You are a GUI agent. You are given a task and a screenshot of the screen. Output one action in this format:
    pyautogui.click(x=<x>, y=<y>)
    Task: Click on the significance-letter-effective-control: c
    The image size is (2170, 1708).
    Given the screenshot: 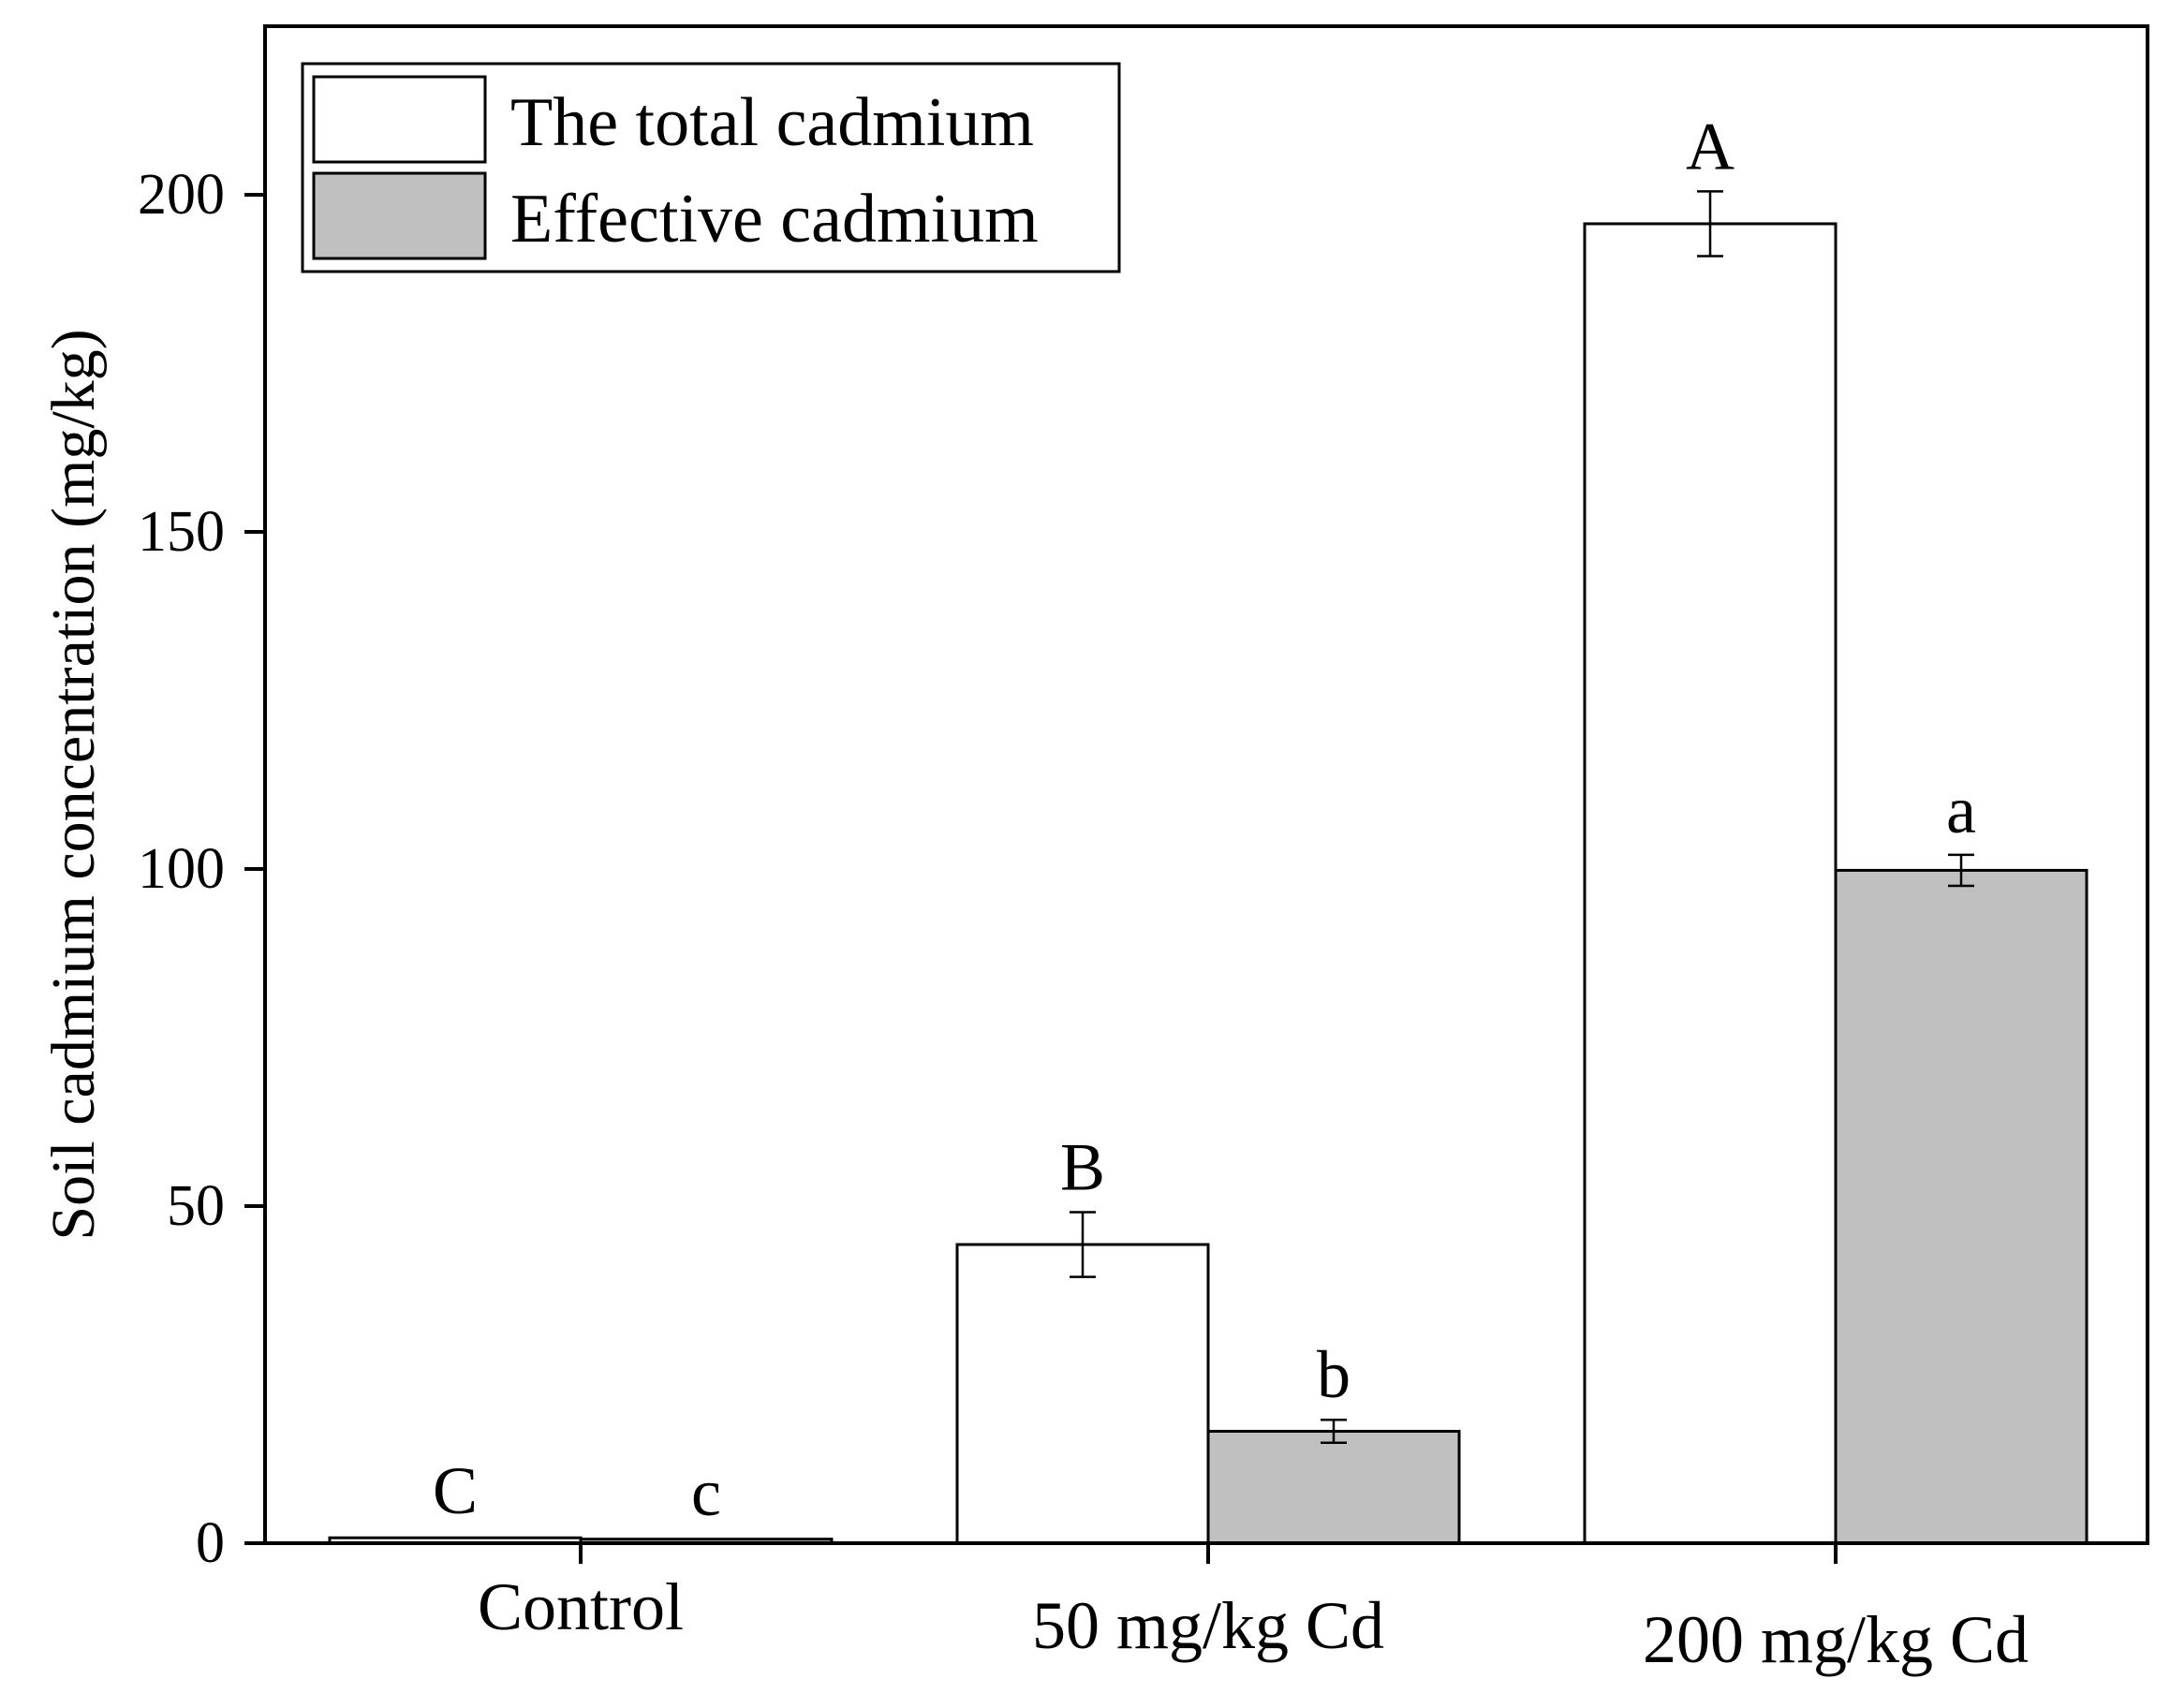 What is the action you would take?
    pyautogui.click(x=706, y=1492)
    